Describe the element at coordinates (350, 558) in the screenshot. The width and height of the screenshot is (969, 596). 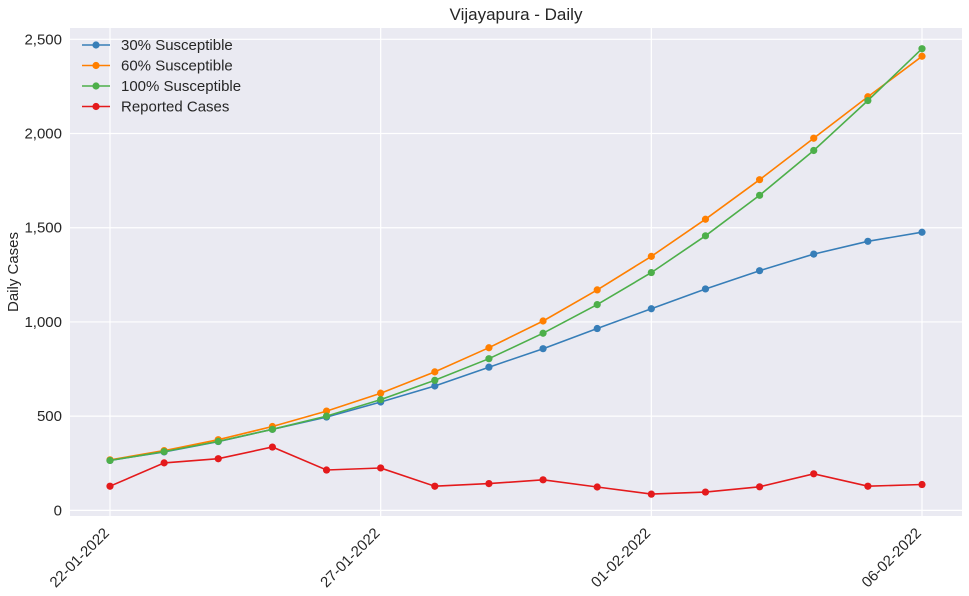
I see `x-tick-label: 27-01-2022` at that location.